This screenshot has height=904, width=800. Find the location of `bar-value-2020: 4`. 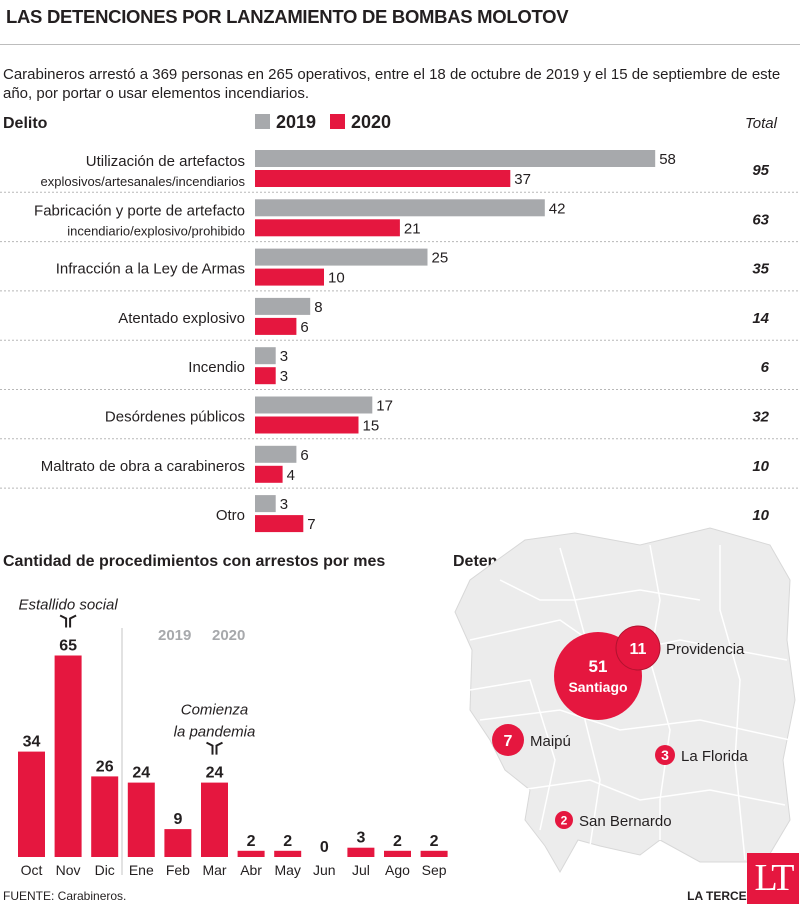

bar-value-2020: 4 is located at coordinates (291, 475).